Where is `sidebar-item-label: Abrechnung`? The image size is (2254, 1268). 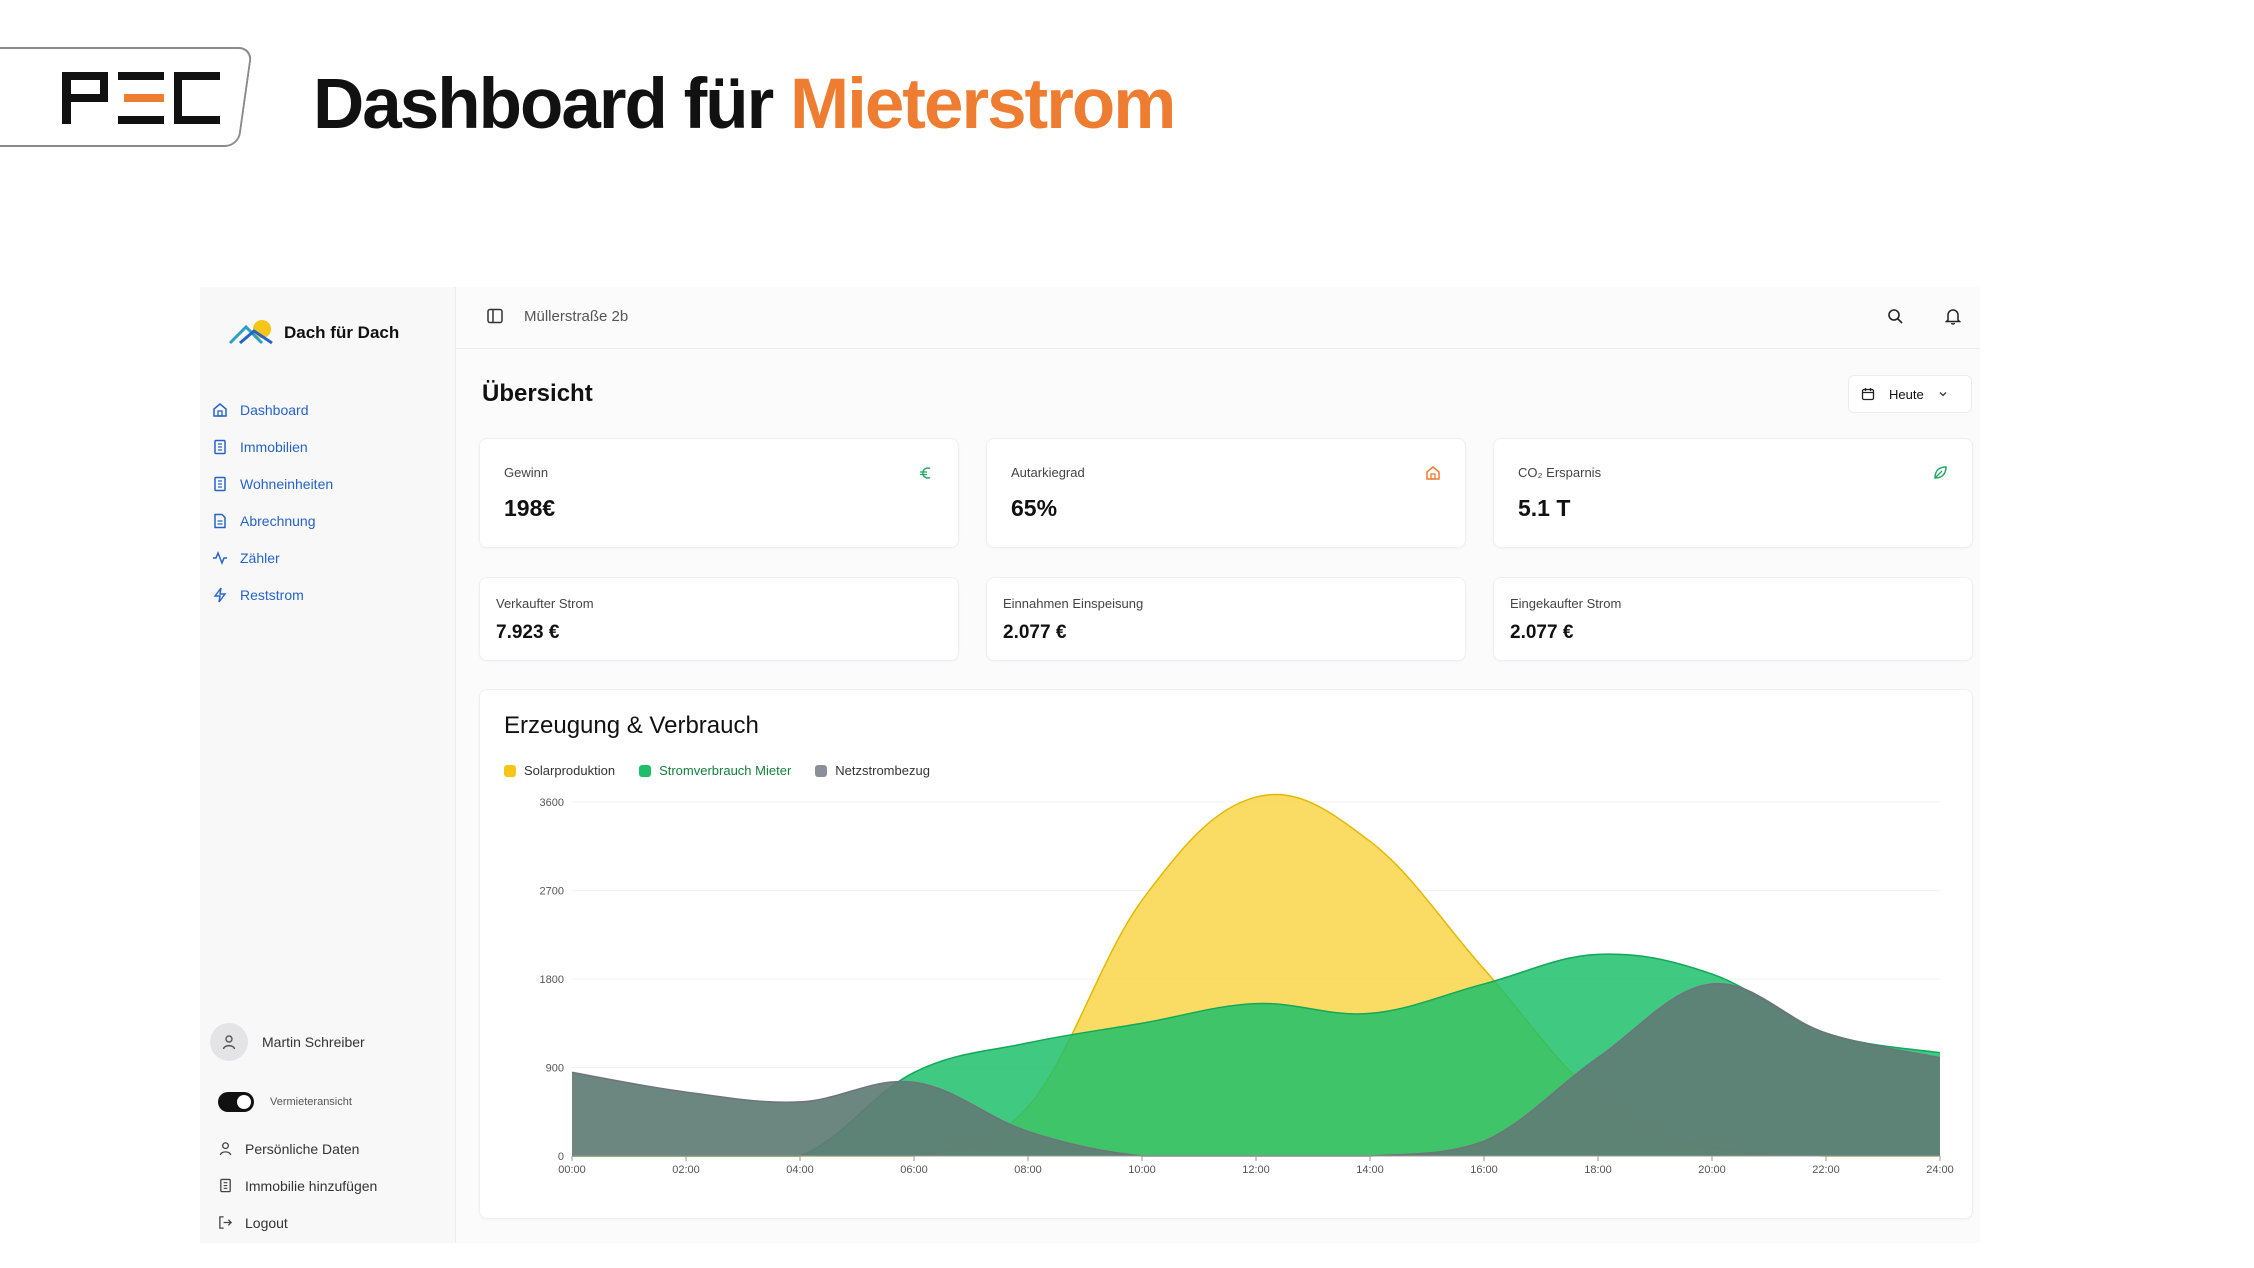 sidebar-item-label: Abrechnung is located at coordinates (278, 520).